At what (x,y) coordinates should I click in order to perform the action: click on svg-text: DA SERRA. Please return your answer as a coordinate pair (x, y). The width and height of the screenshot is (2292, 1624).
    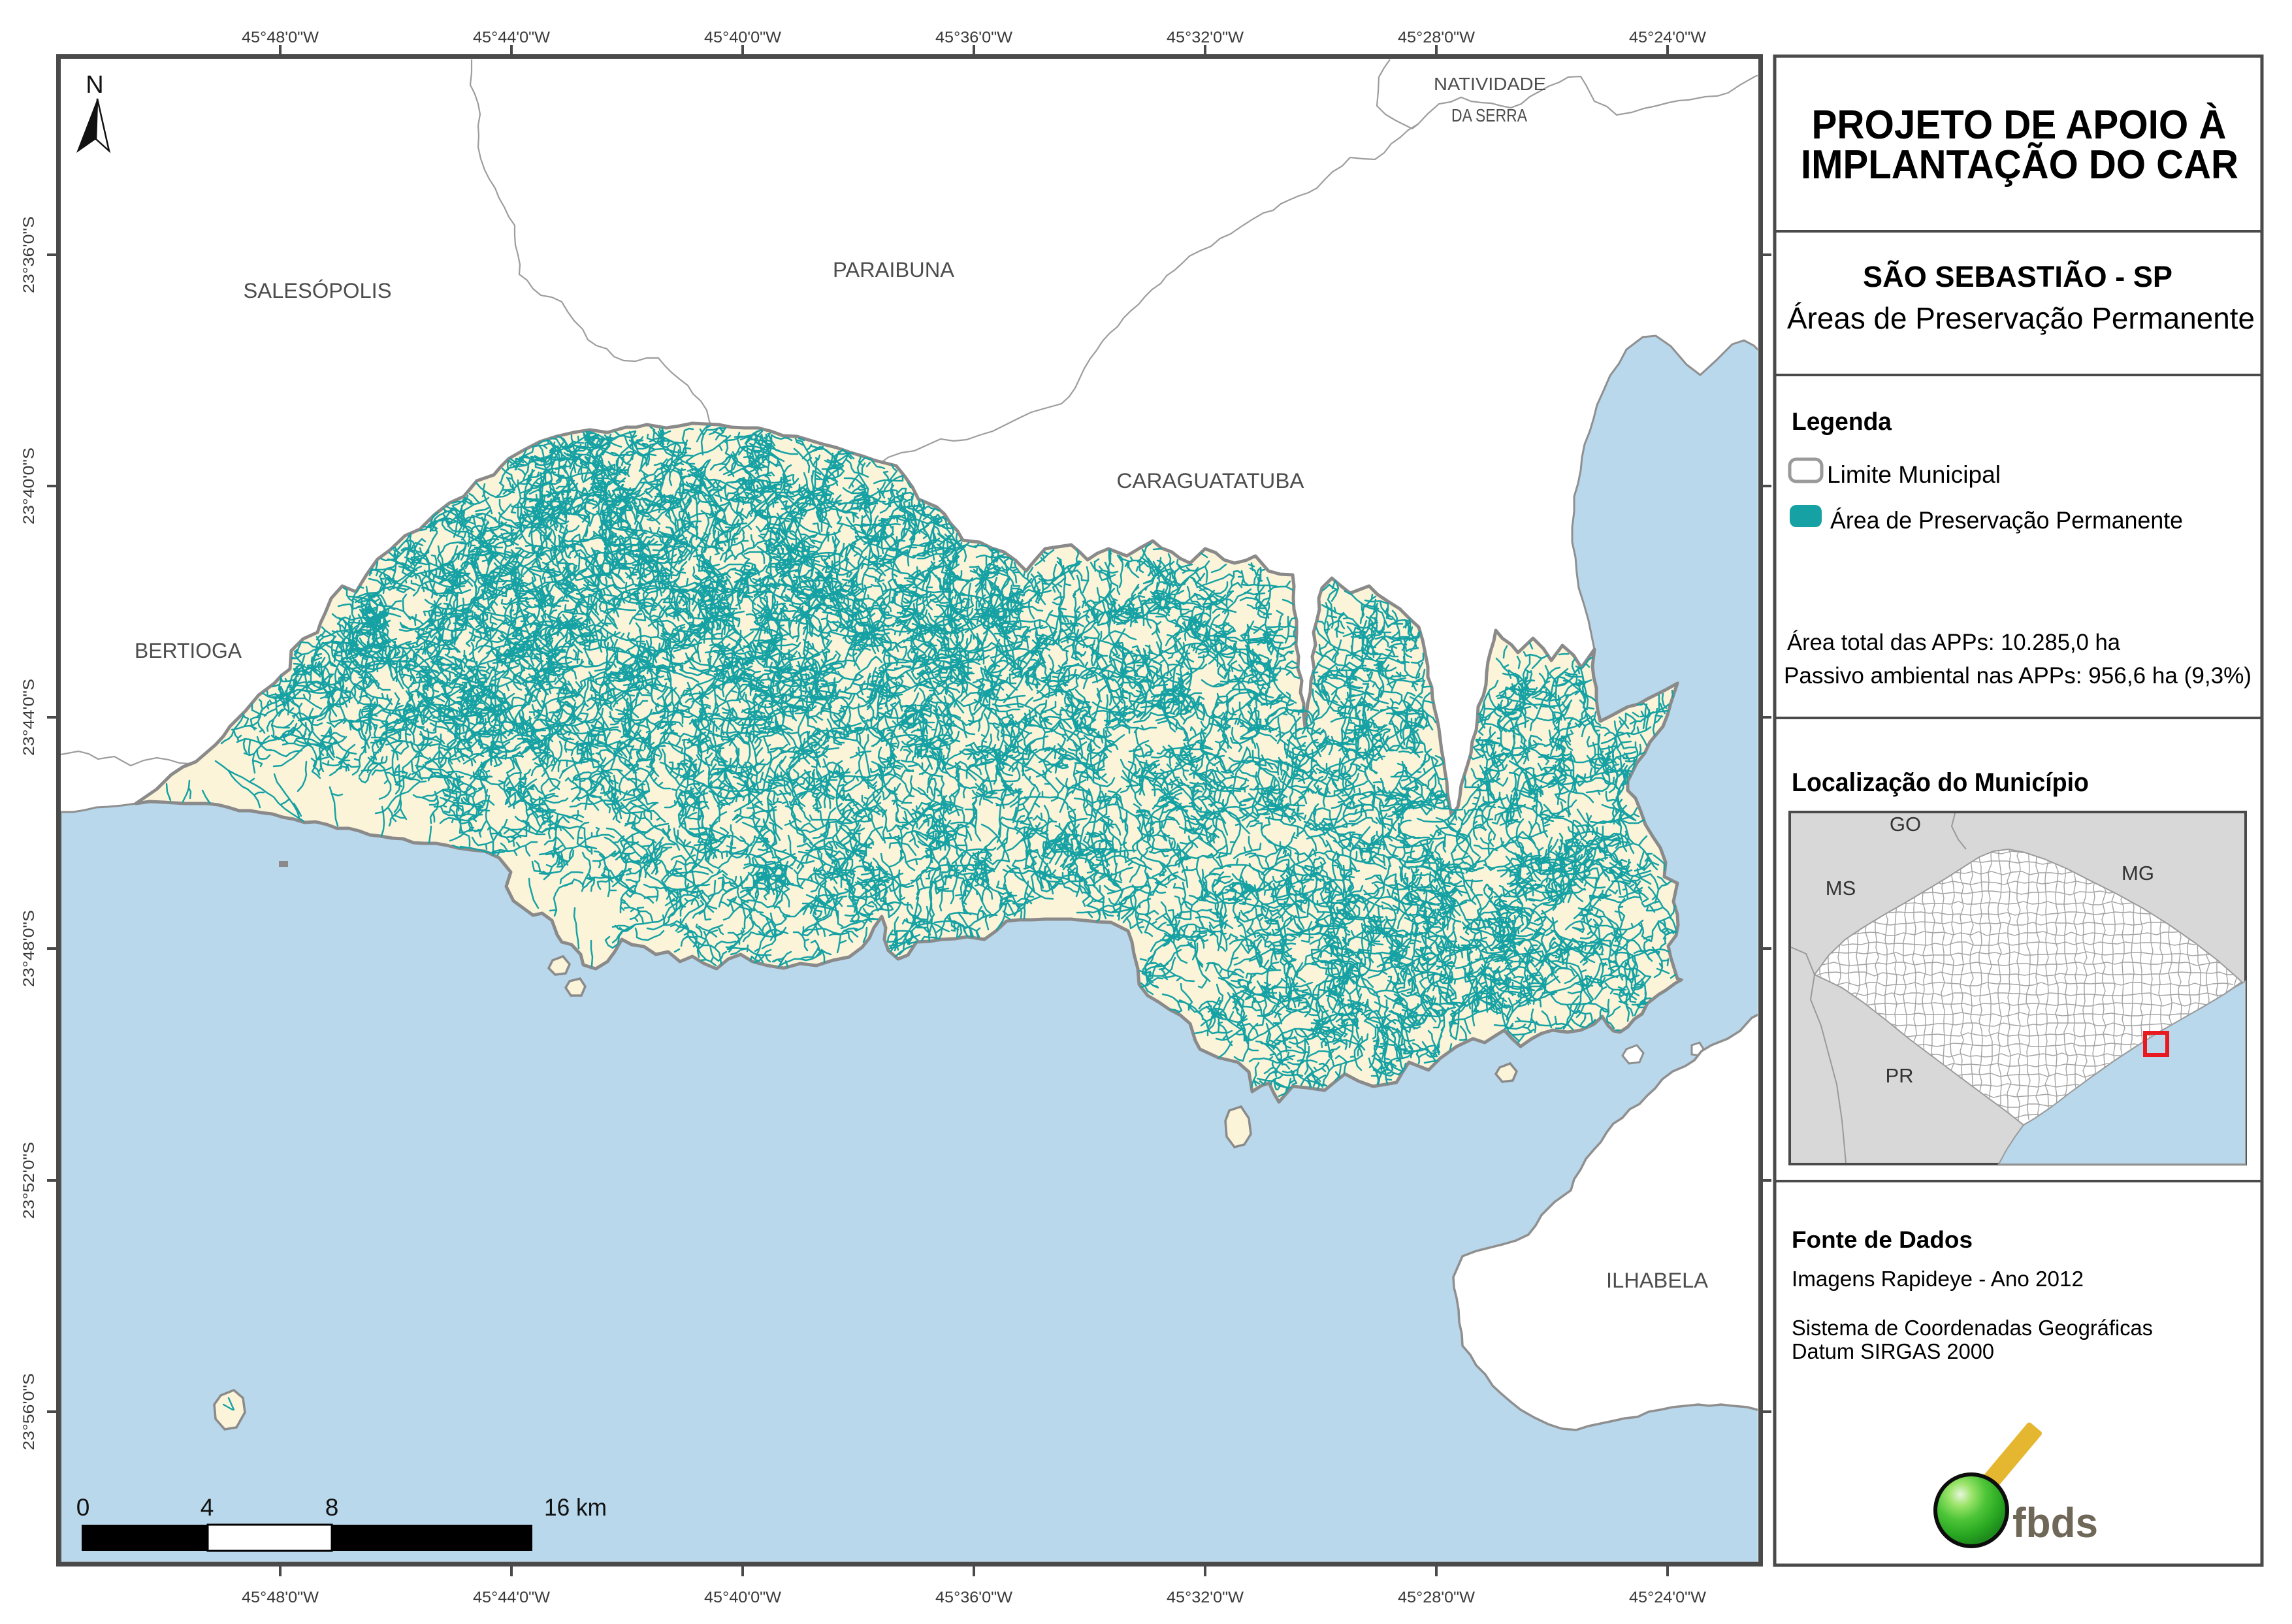
    Looking at the image, I should click on (1489, 115).